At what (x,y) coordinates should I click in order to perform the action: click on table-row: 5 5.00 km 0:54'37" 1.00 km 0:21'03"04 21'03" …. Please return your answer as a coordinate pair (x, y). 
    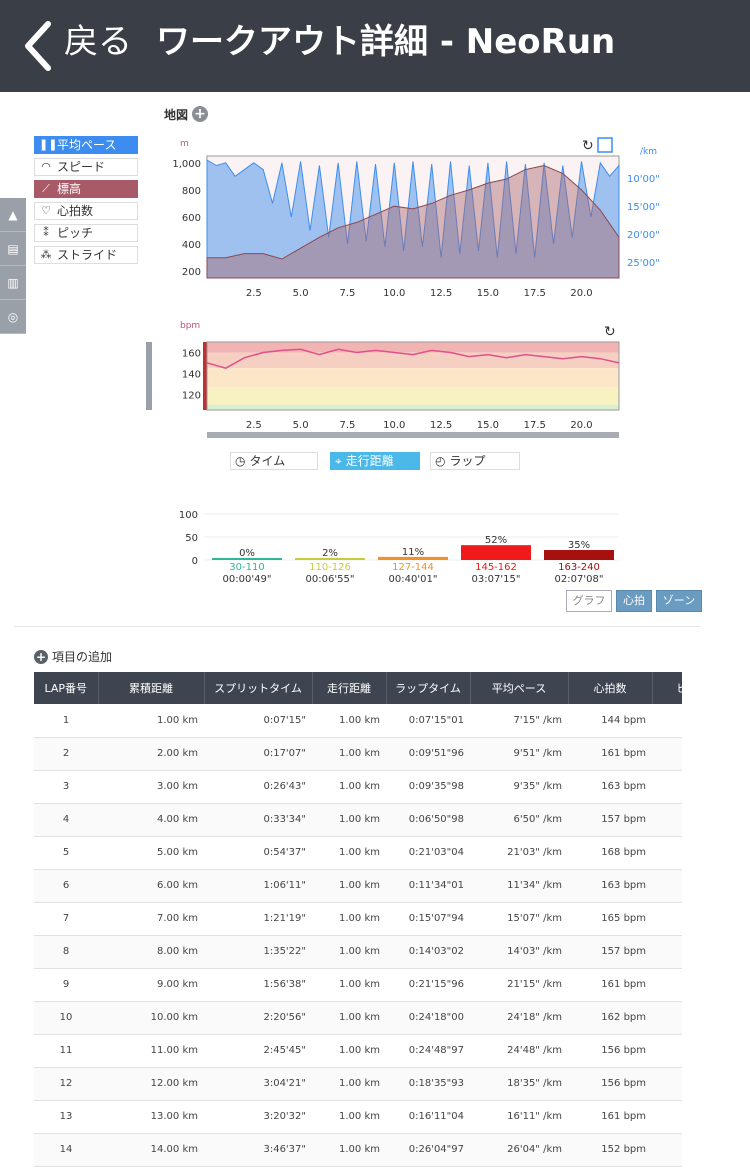
    Looking at the image, I should click on (358, 853).